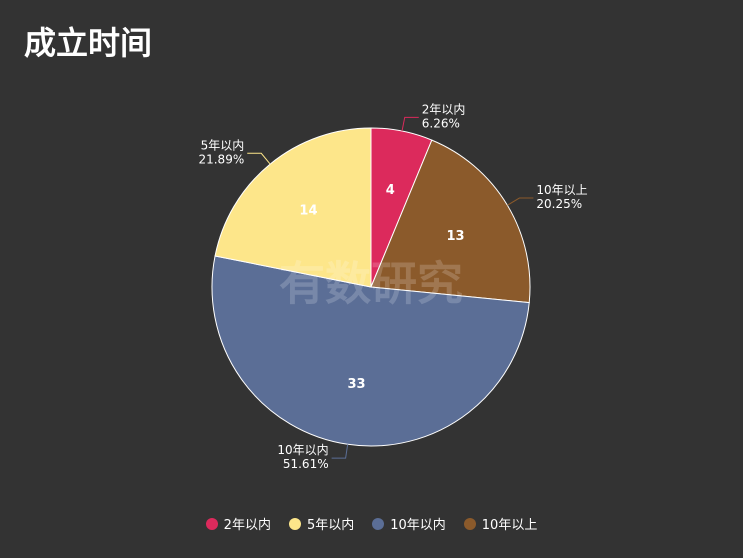 The height and width of the screenshot is (558, 743). What do you see at coordinates (444, 109) in the screenshot?
I see `slice-category-label: 2年以内` at bounding box center [444, 109].